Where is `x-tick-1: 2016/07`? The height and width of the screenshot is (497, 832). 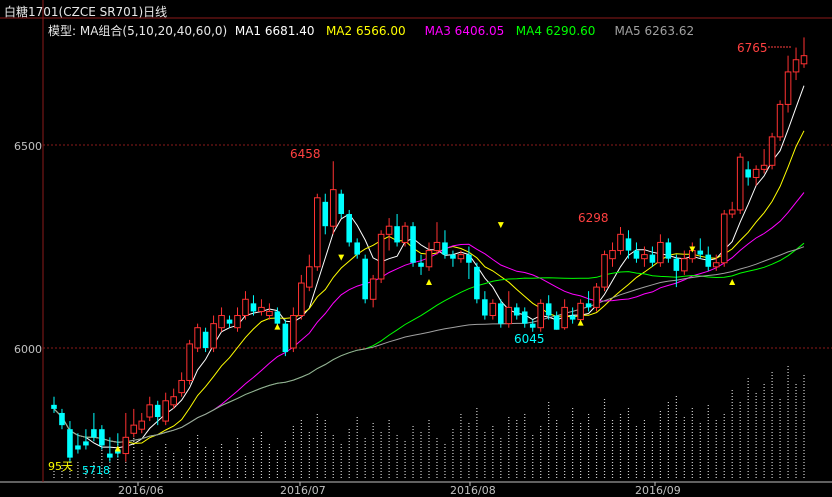 x-tick-1: 2016/07 is located at coordinates (303, 490).